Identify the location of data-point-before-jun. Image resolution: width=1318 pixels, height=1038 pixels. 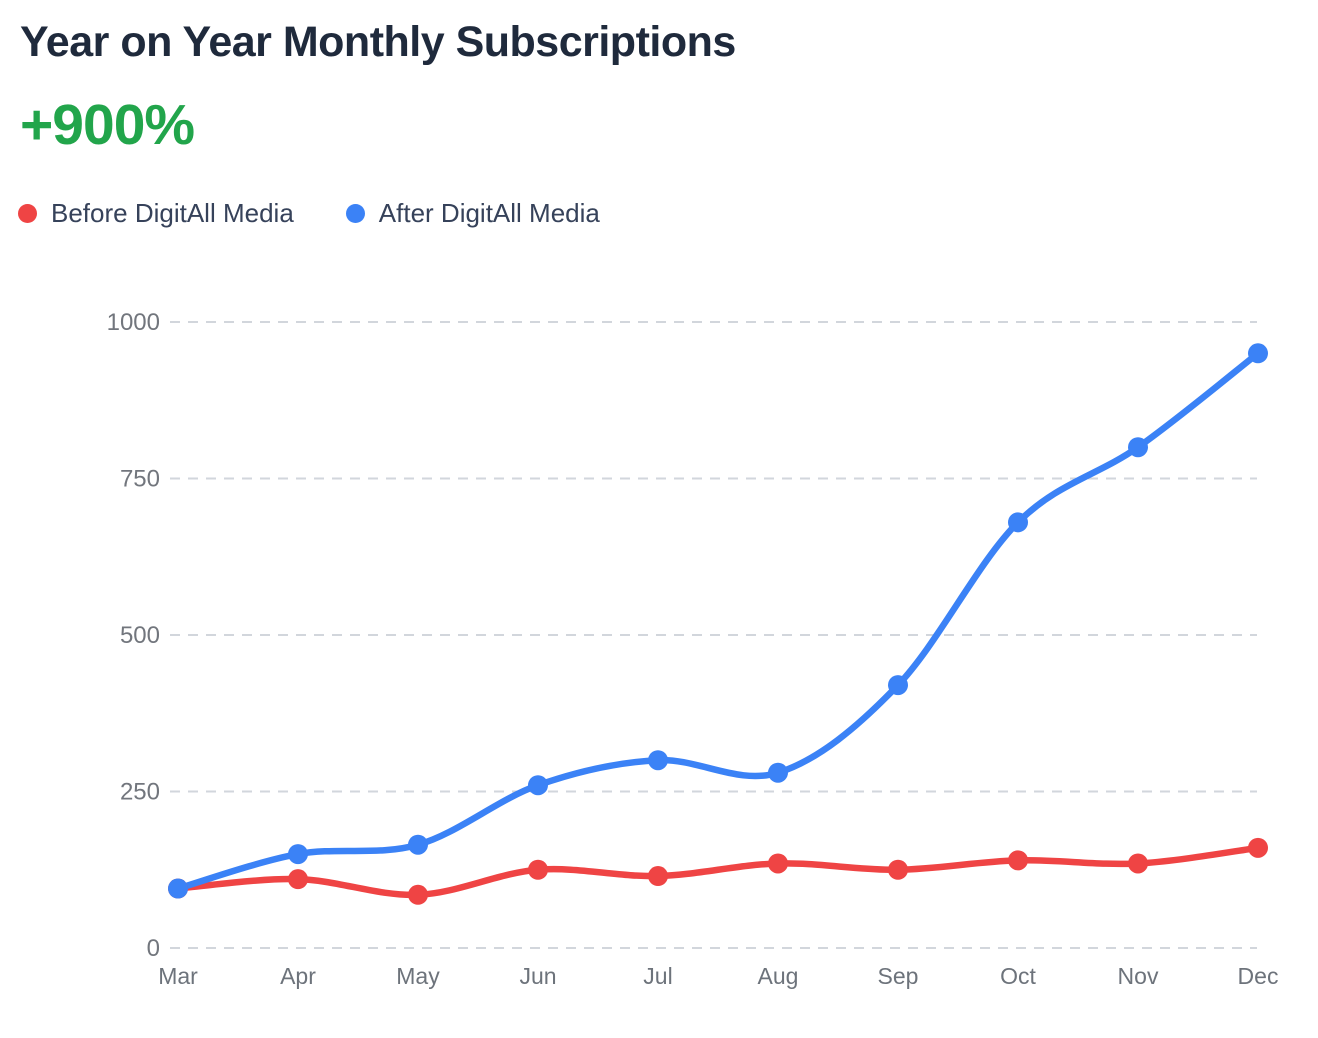
(538, 869).